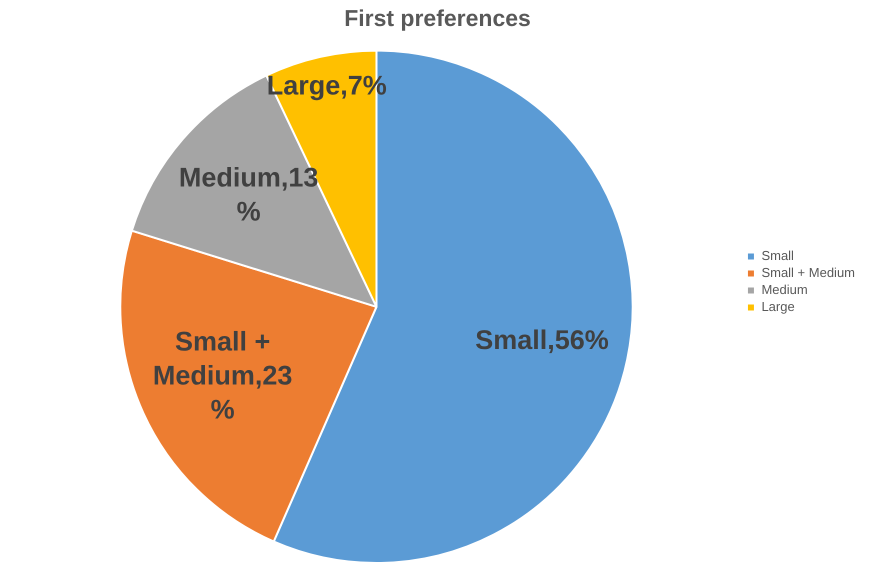  Describe the element at coordinates (542, 339) in the screenshot. I see `data-label: Small,56%` at that location.